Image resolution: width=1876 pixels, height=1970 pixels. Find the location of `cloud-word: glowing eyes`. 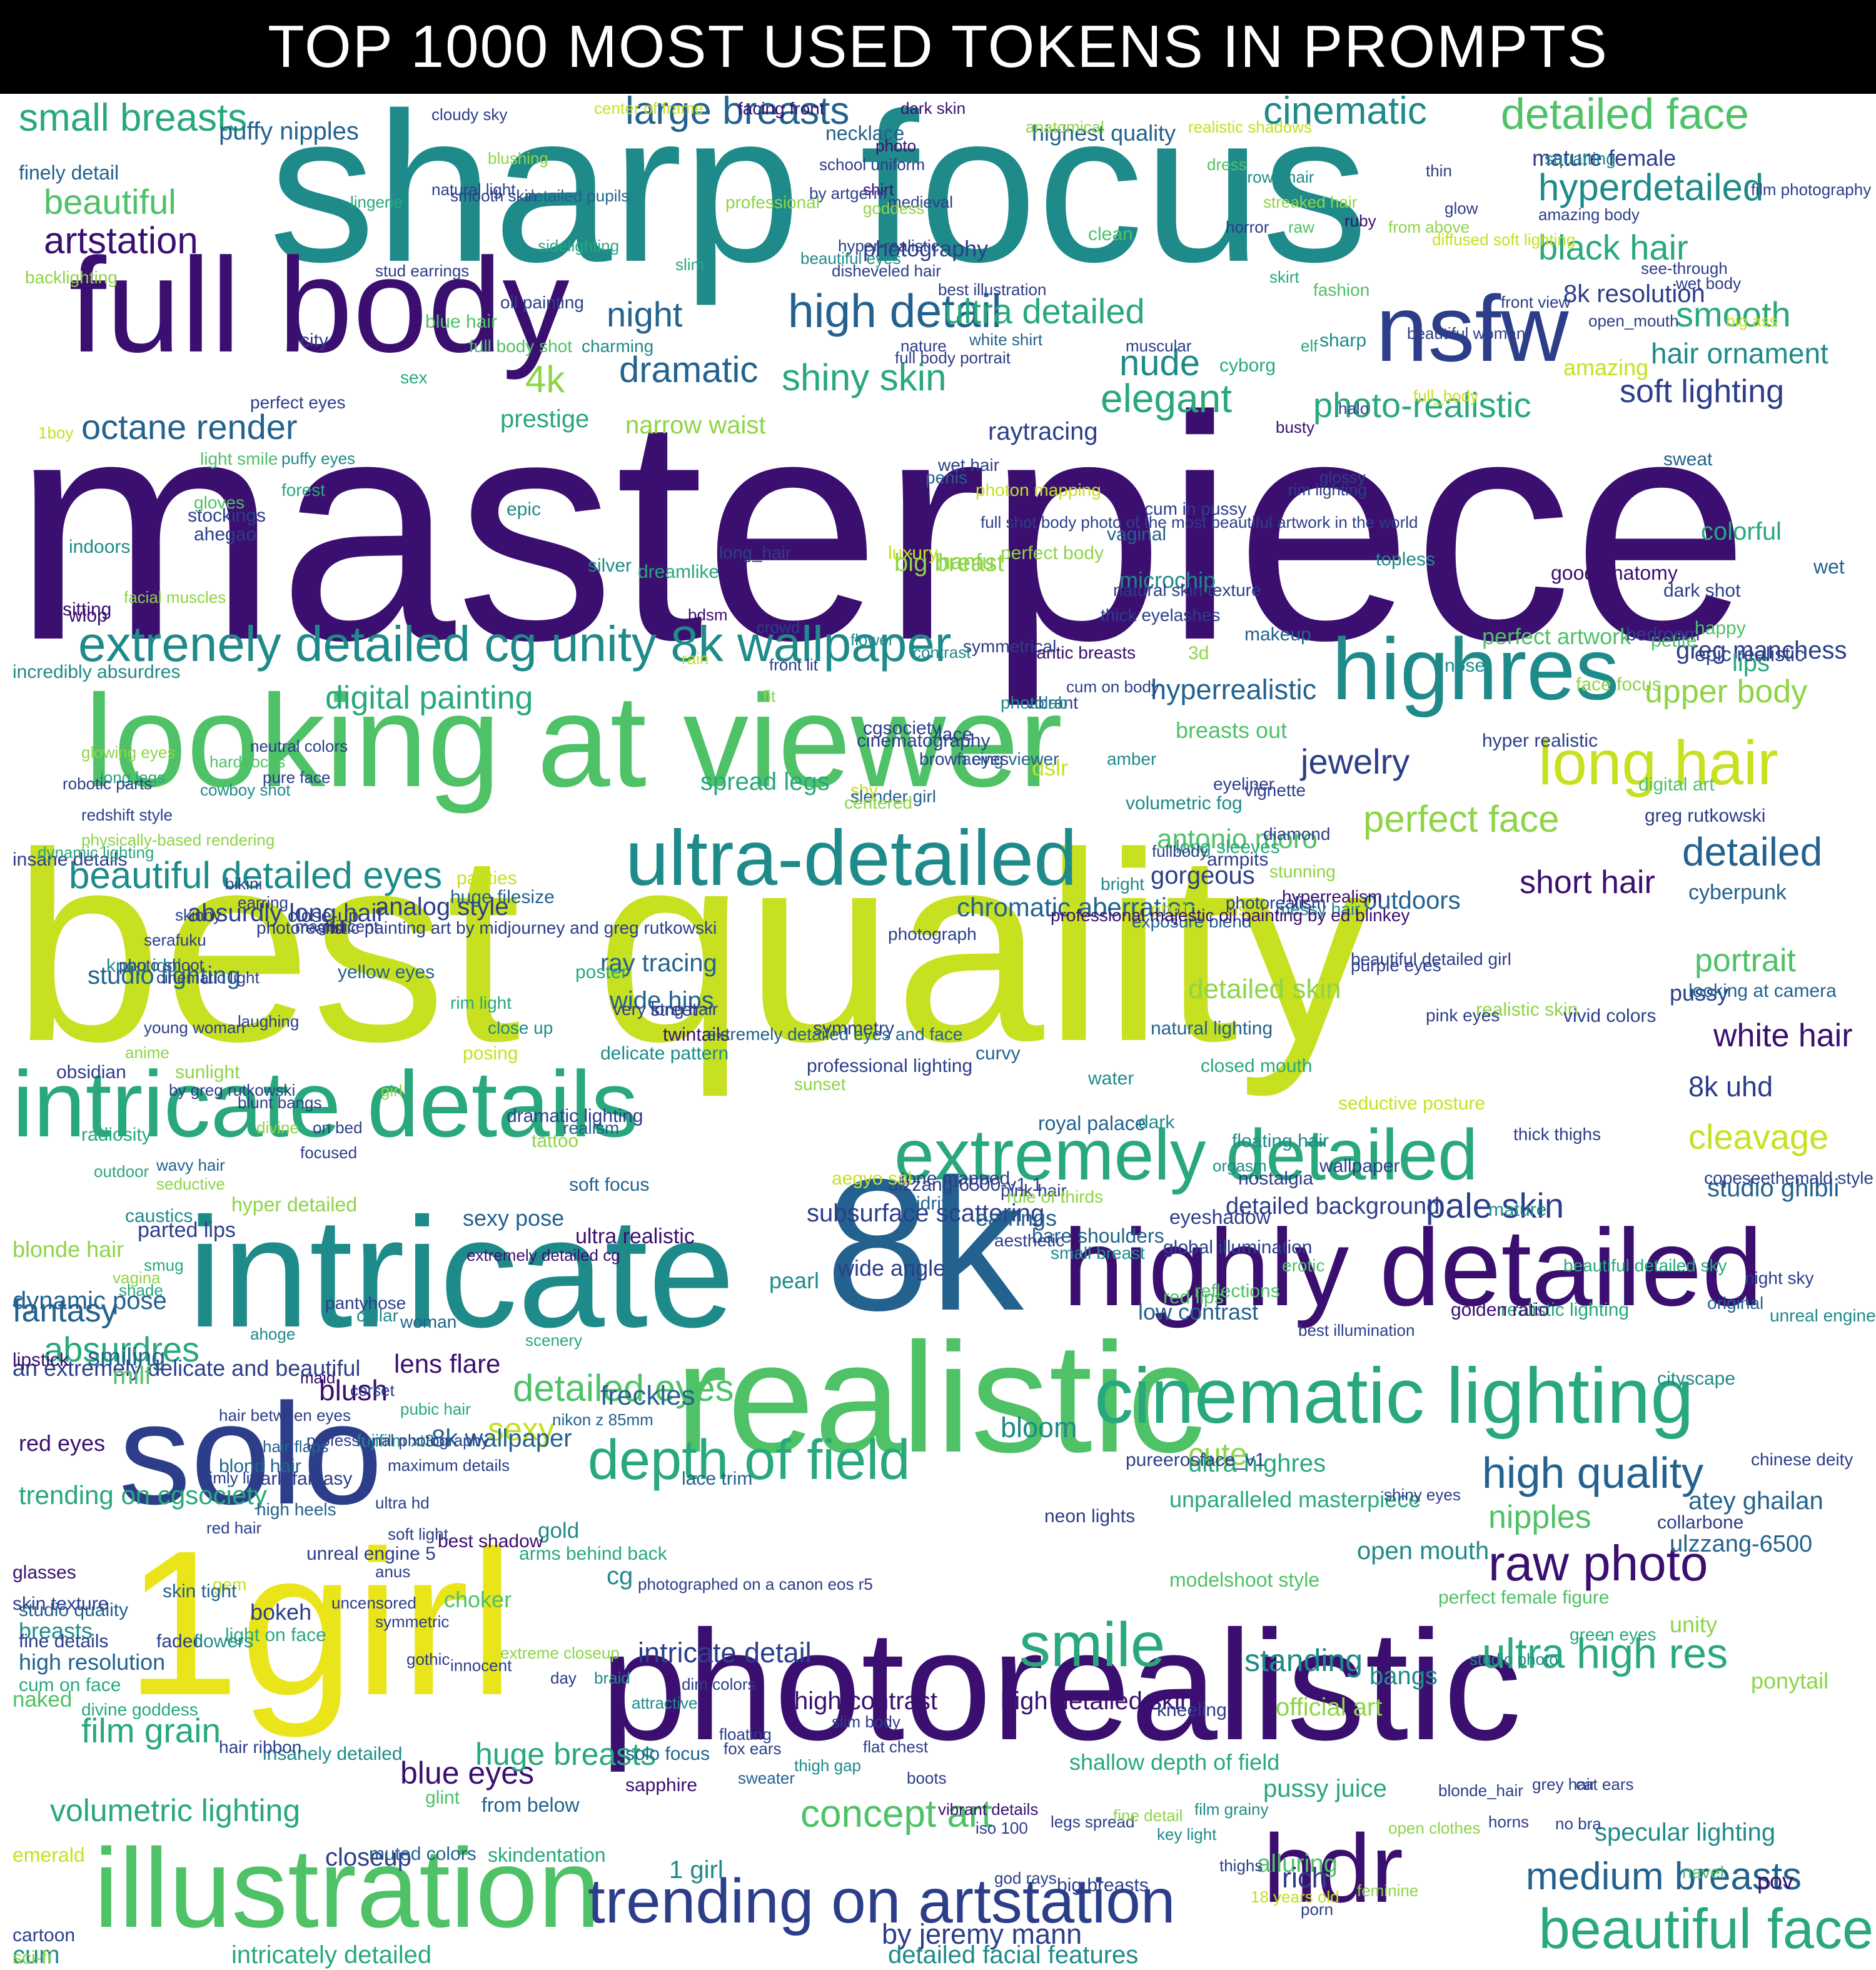

cloud-word: glowing eyes is located at coordinates (128, 752).